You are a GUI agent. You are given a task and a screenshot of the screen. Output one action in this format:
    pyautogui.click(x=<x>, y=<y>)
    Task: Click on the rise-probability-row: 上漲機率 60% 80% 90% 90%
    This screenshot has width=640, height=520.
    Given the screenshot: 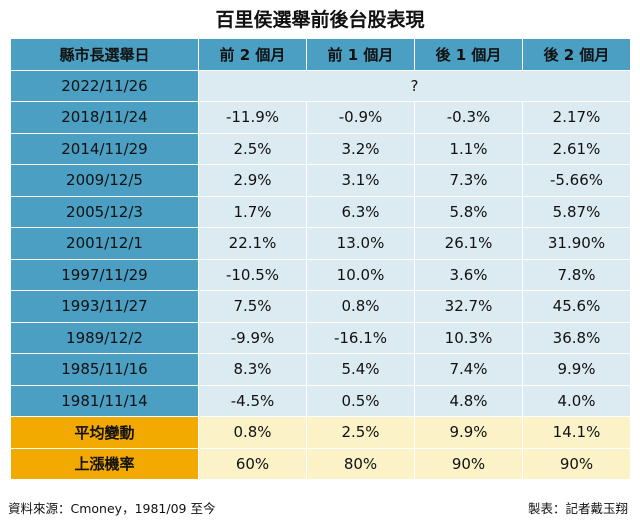 What is the action you would take?
    pyautogui.click(x=320, y=463)
    